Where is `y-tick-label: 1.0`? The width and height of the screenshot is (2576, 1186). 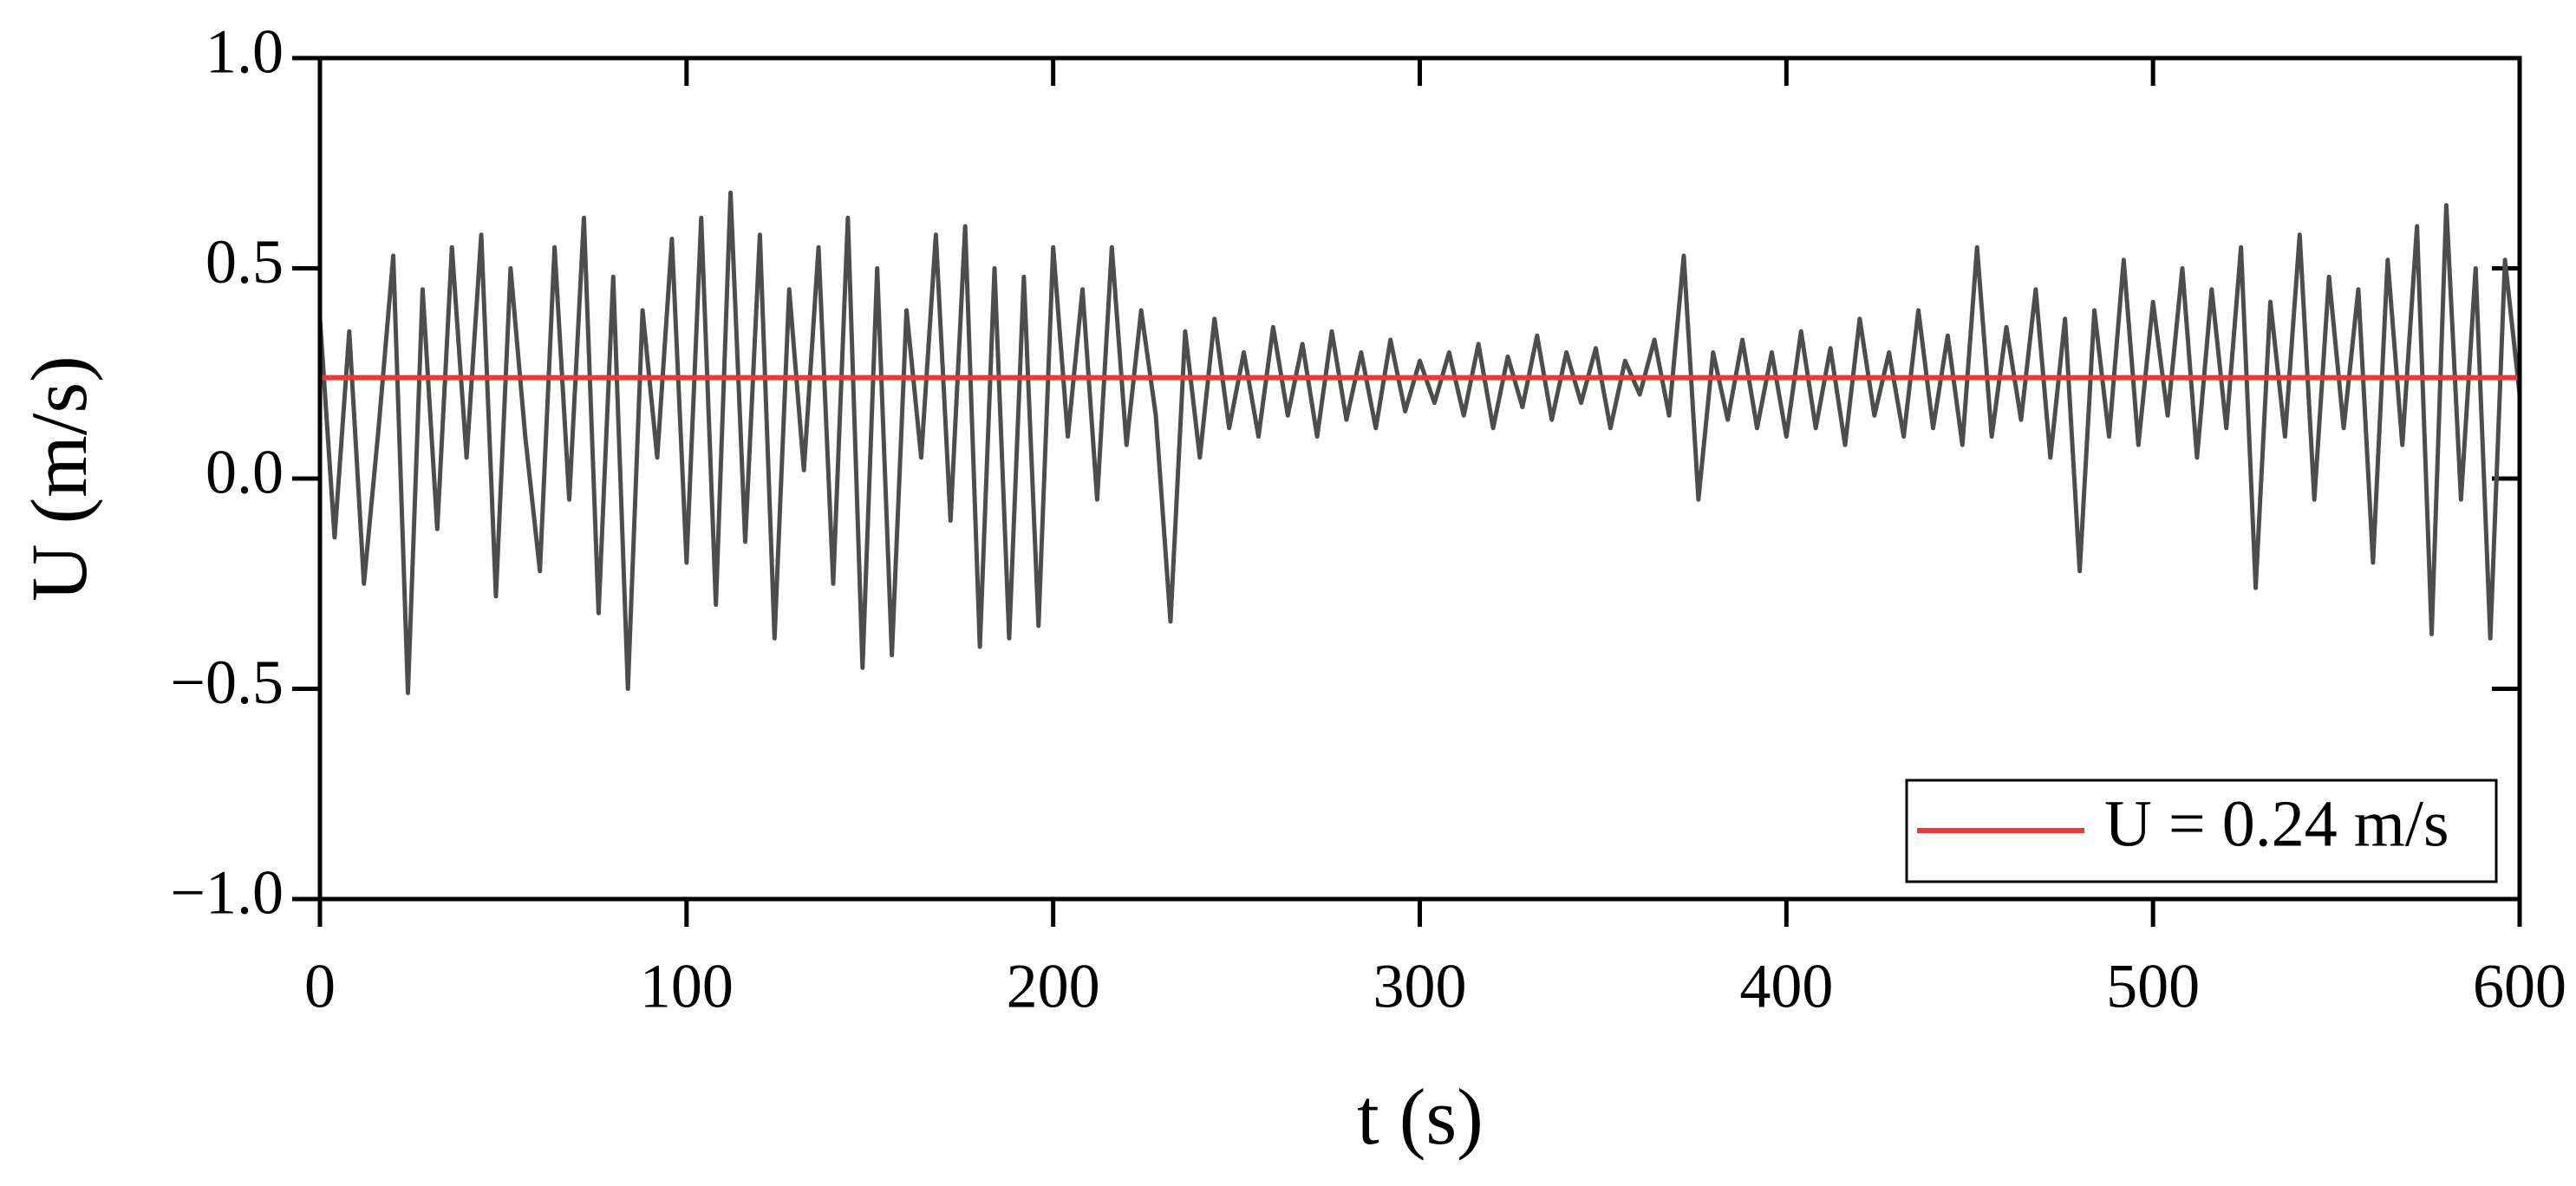
y-tick-label: 1.0 is located at coordinates (245, 52).